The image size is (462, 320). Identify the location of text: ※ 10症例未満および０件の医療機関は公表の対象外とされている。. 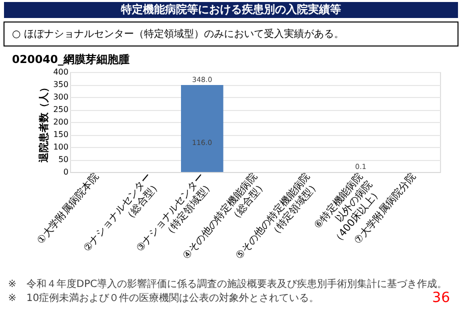
(164, 298).